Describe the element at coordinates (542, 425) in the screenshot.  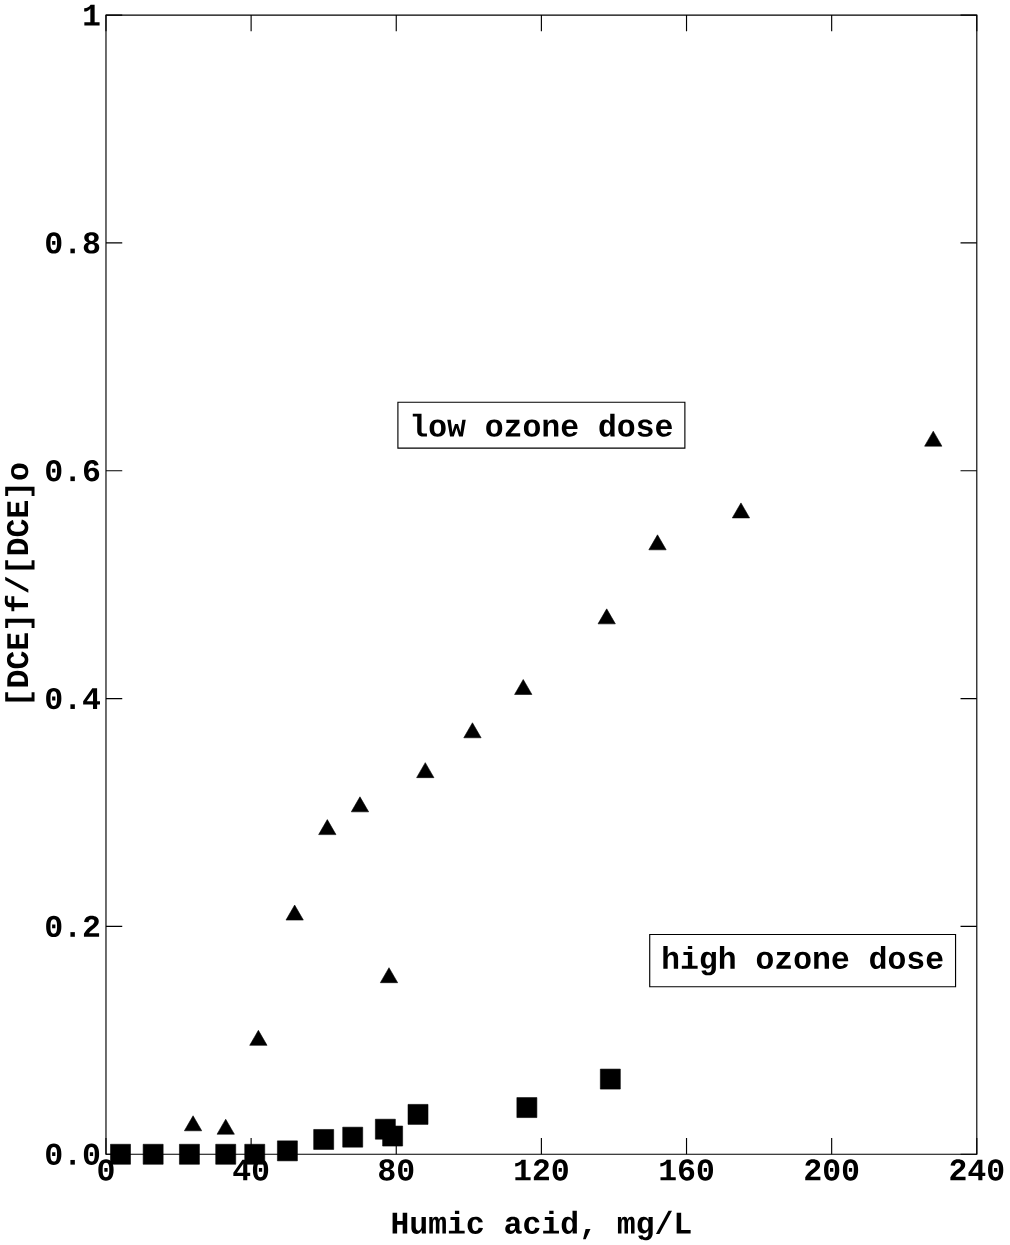
I see `annotation: low ozone dose` at that location.